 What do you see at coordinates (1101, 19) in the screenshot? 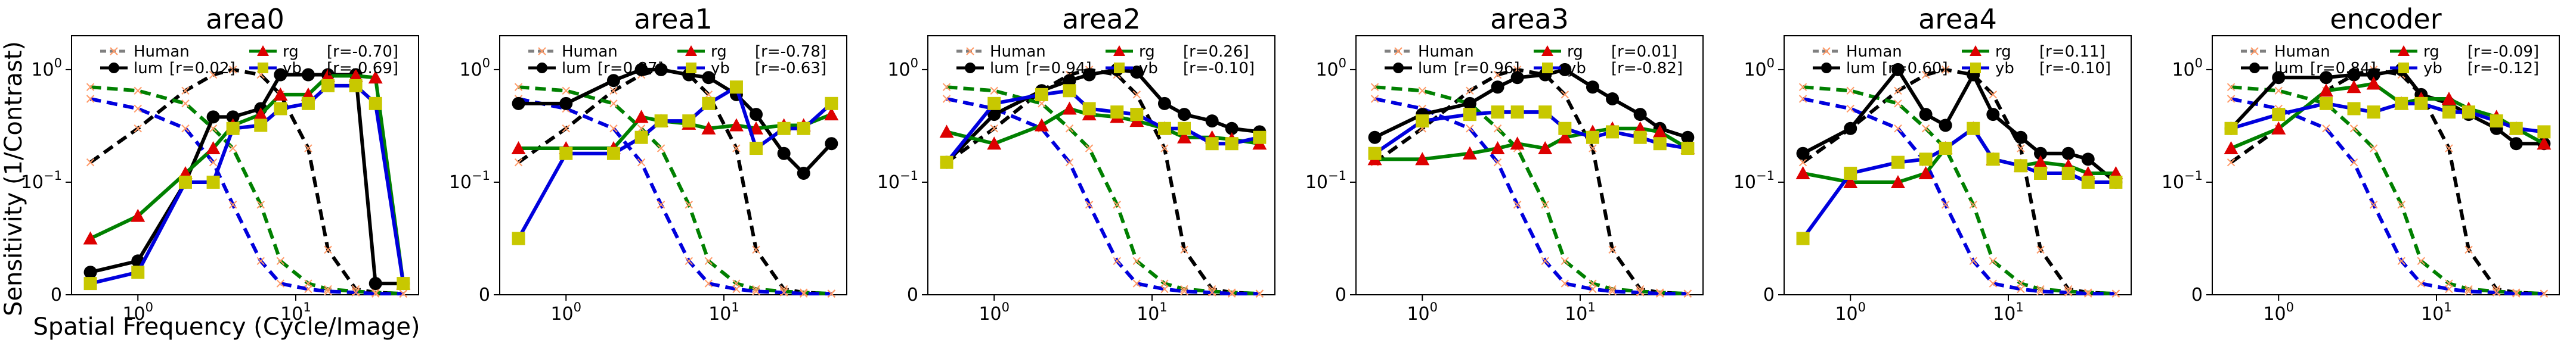
I see `panel-title: area2` at bounding box center [1101, 19].